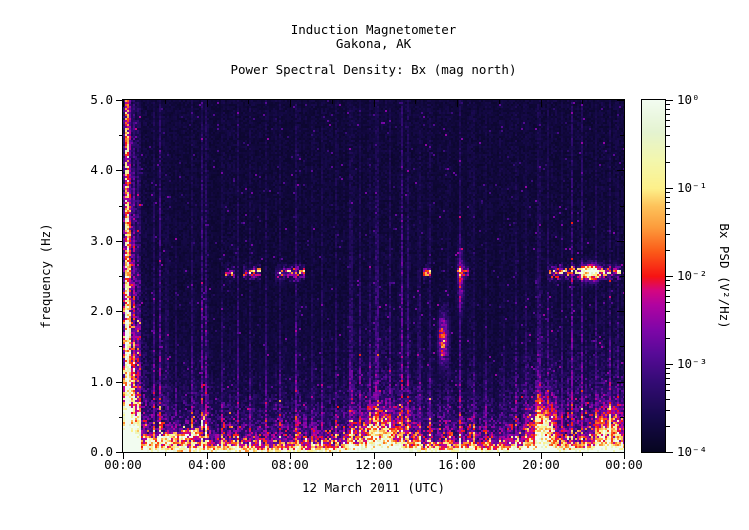 Image resolution: width=749 pixels, height=530 pixels. I want to click on colorbar-tick-label: 10⁻³, so click(692, 363).